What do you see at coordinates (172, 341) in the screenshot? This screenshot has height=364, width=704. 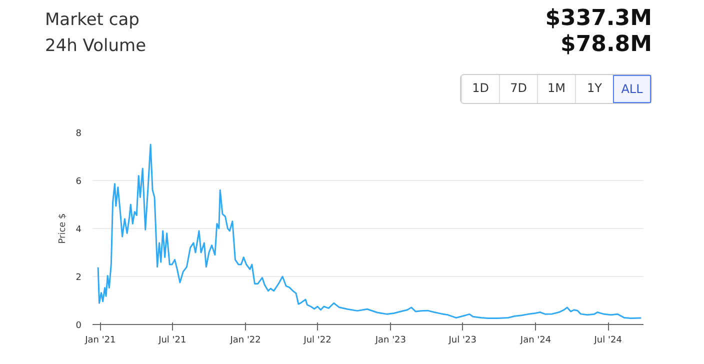 I see `x-tick-label: Jul '21` at bounding box center [172, 341].